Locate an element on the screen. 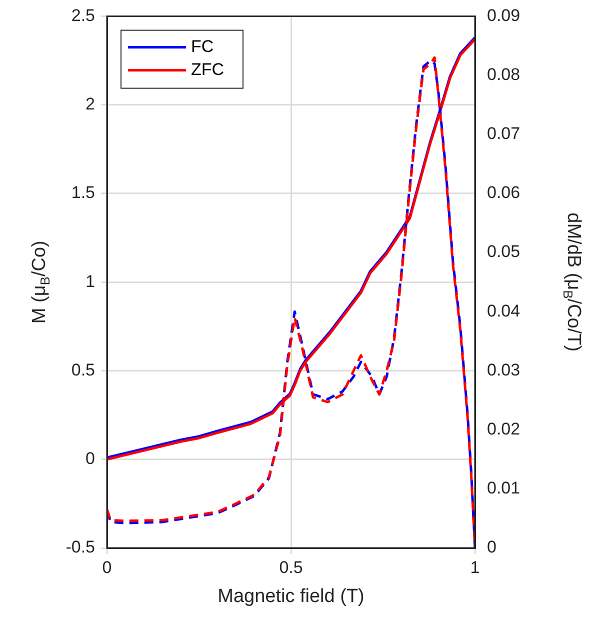  y2-tick-label: 0.07 is located at coordinates (503, 134).